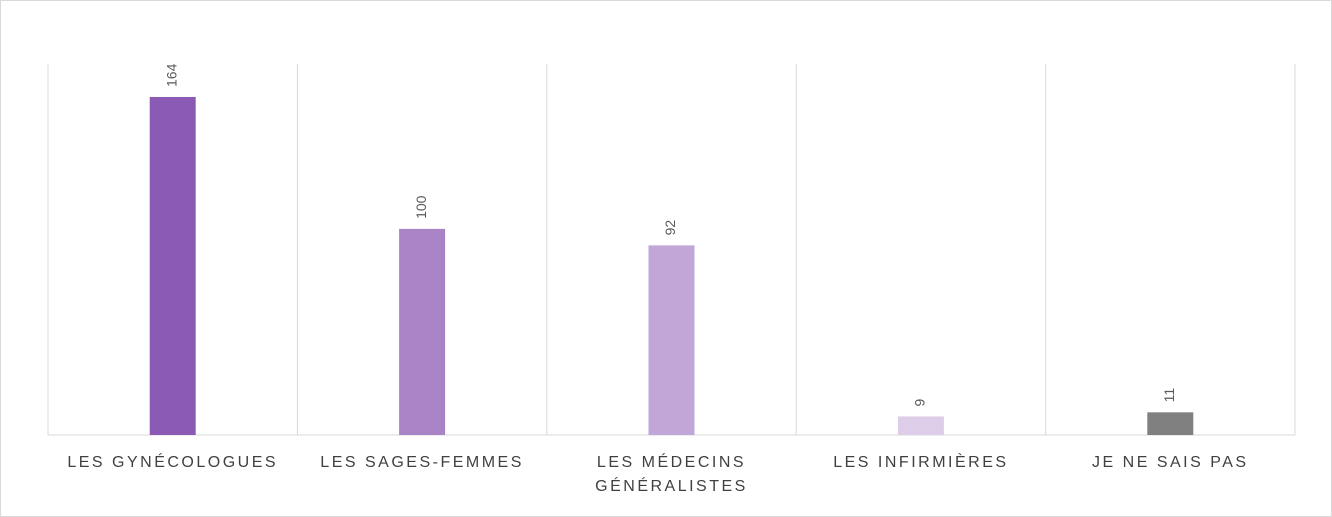 Image resolution: width=1332 pixels, height=517 pixels. What do you see at coordinates (920, 402) in the screenshot?
I see `data-label: 9` at bounding box center [920, 402].